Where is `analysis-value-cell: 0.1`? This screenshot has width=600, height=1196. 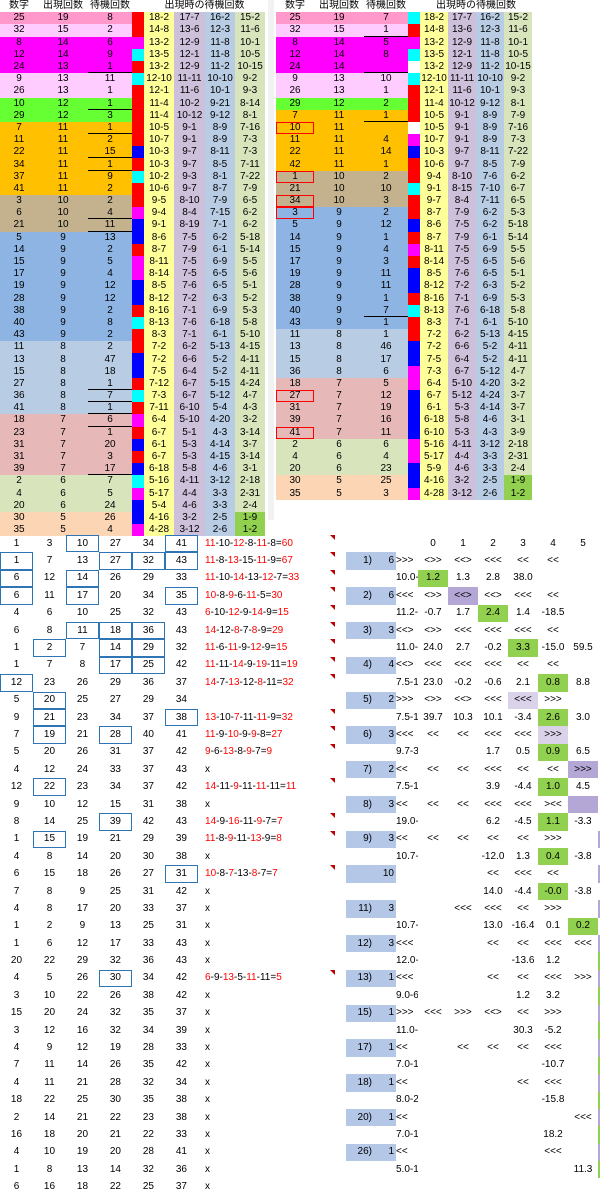 analysis-value-cell: 0.1 is located at coordinates (553, 926).